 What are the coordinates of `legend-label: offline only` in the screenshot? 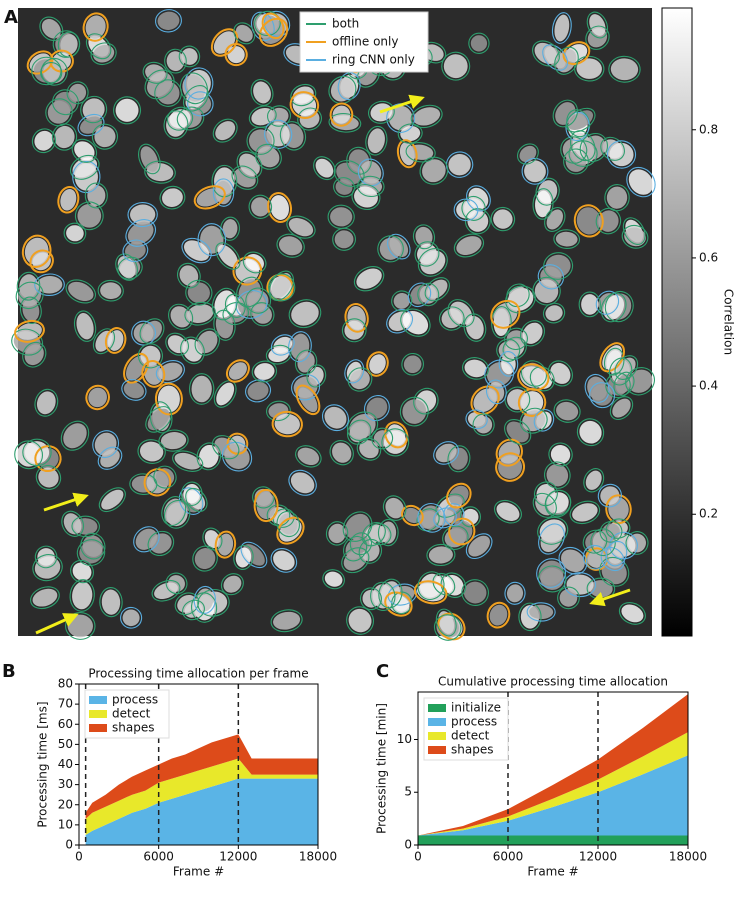 It's located at (365, 42).